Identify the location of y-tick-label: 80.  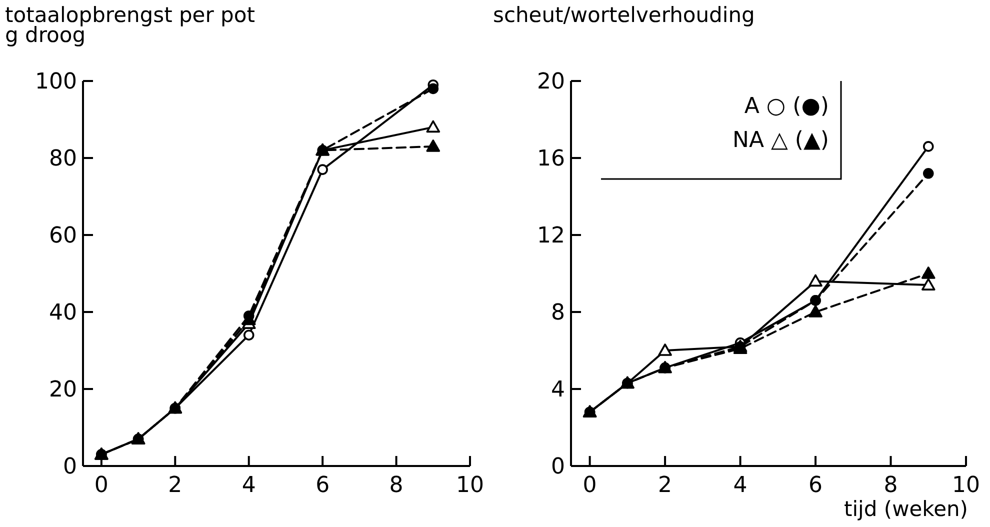
(63, 159).